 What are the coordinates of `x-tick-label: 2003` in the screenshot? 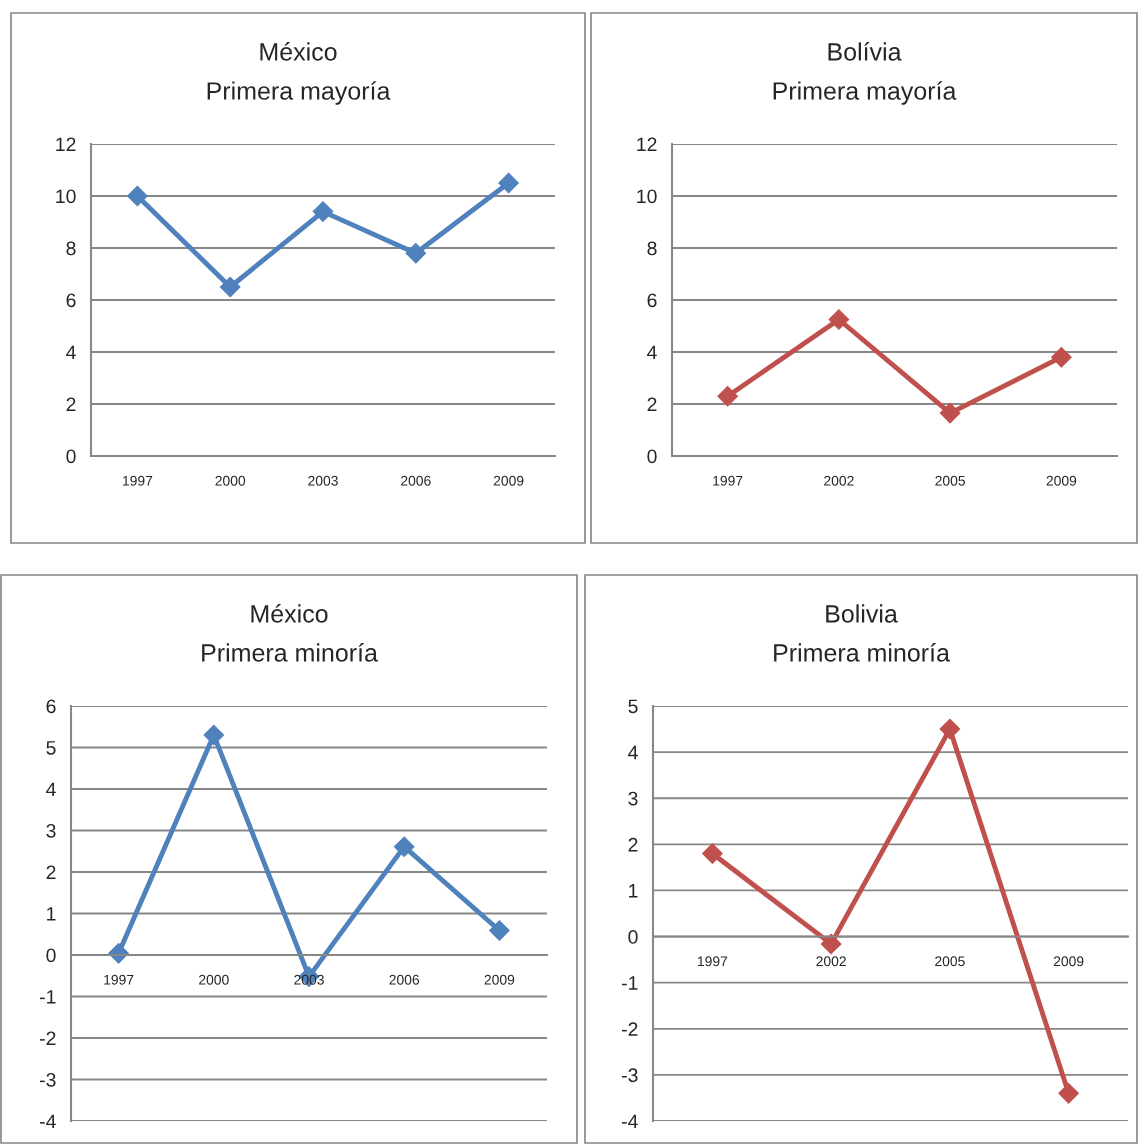 It's located at (323, 480).